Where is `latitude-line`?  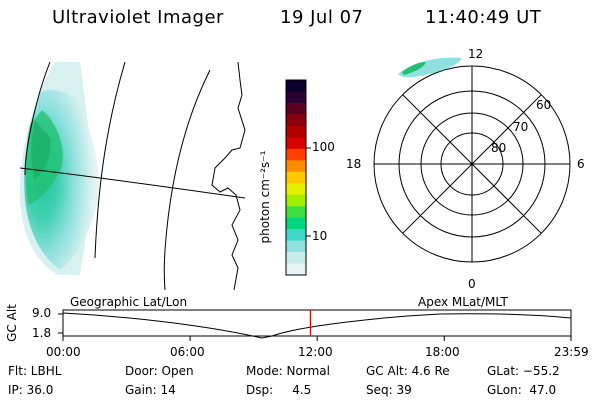
latitude-line is located at coordinates (133, 183).